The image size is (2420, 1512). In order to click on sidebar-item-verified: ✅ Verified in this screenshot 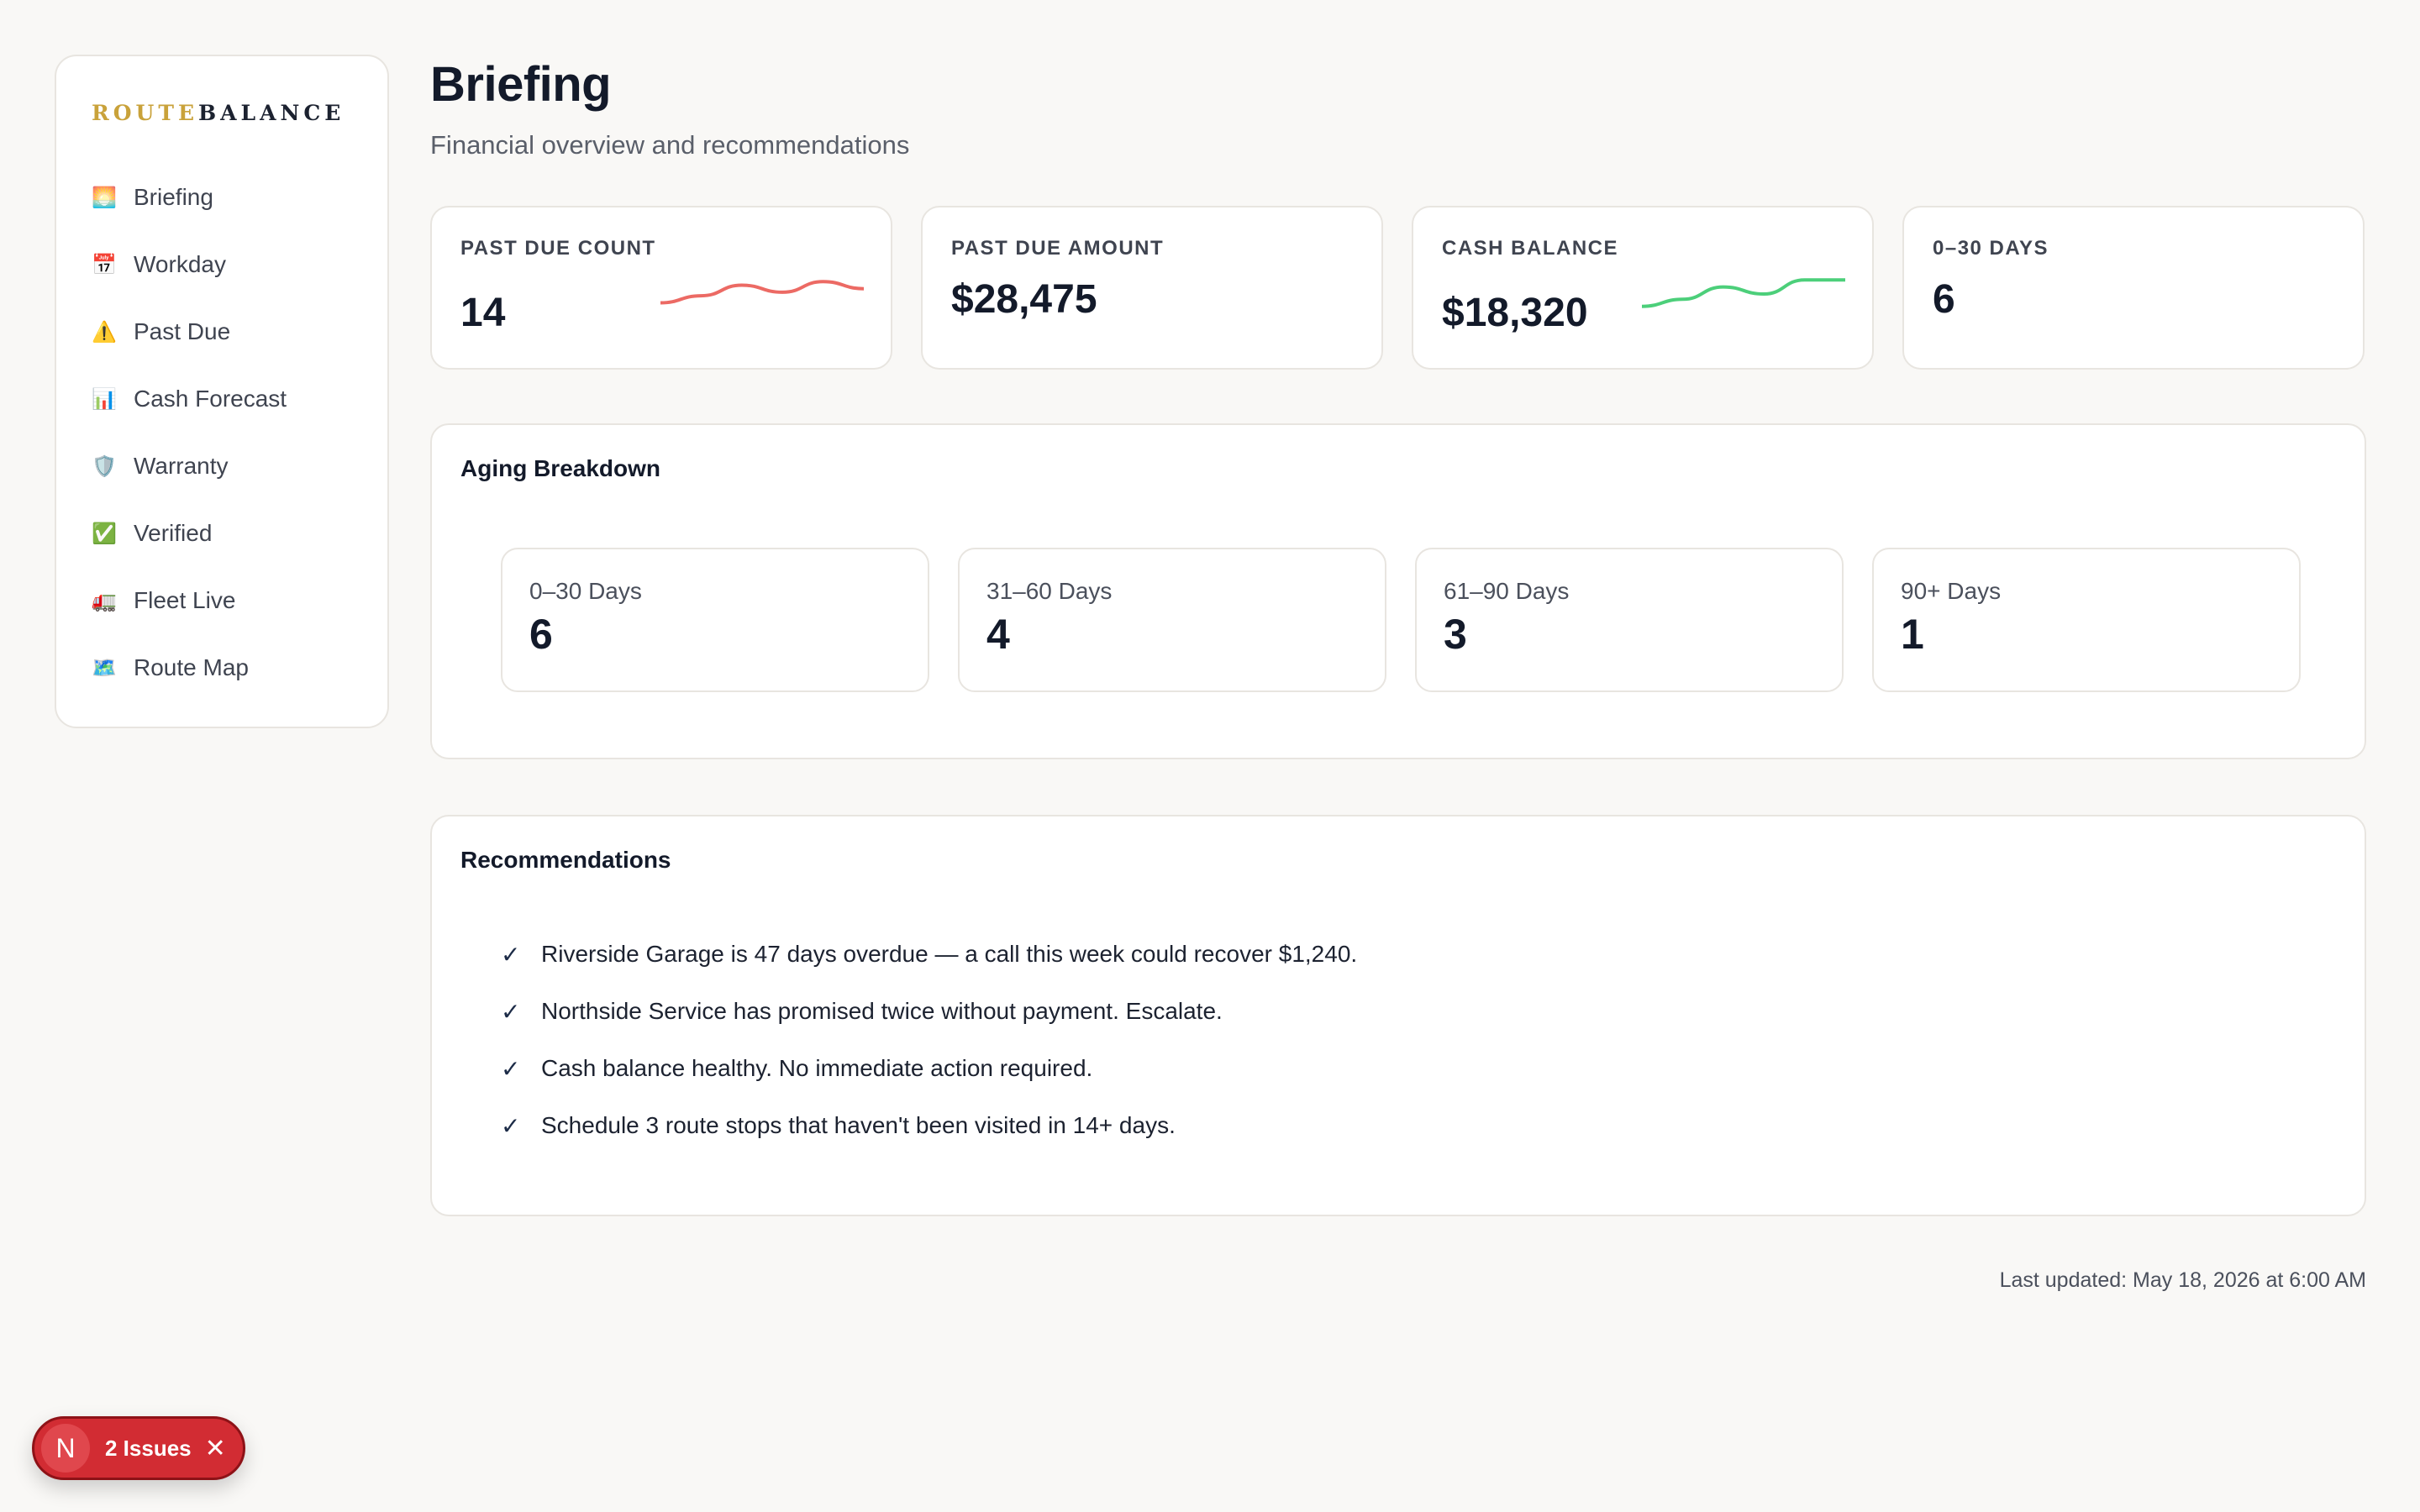, I will do `click(222, 533)`.